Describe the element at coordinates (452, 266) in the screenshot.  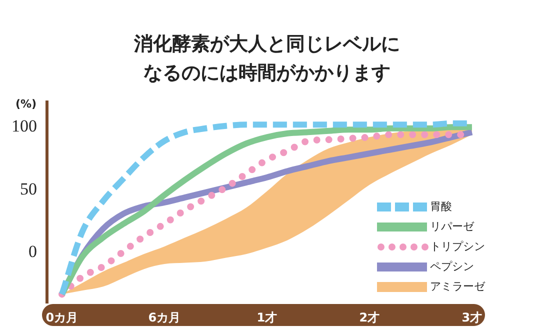
I see `legend-label: ペプシン` at that location.